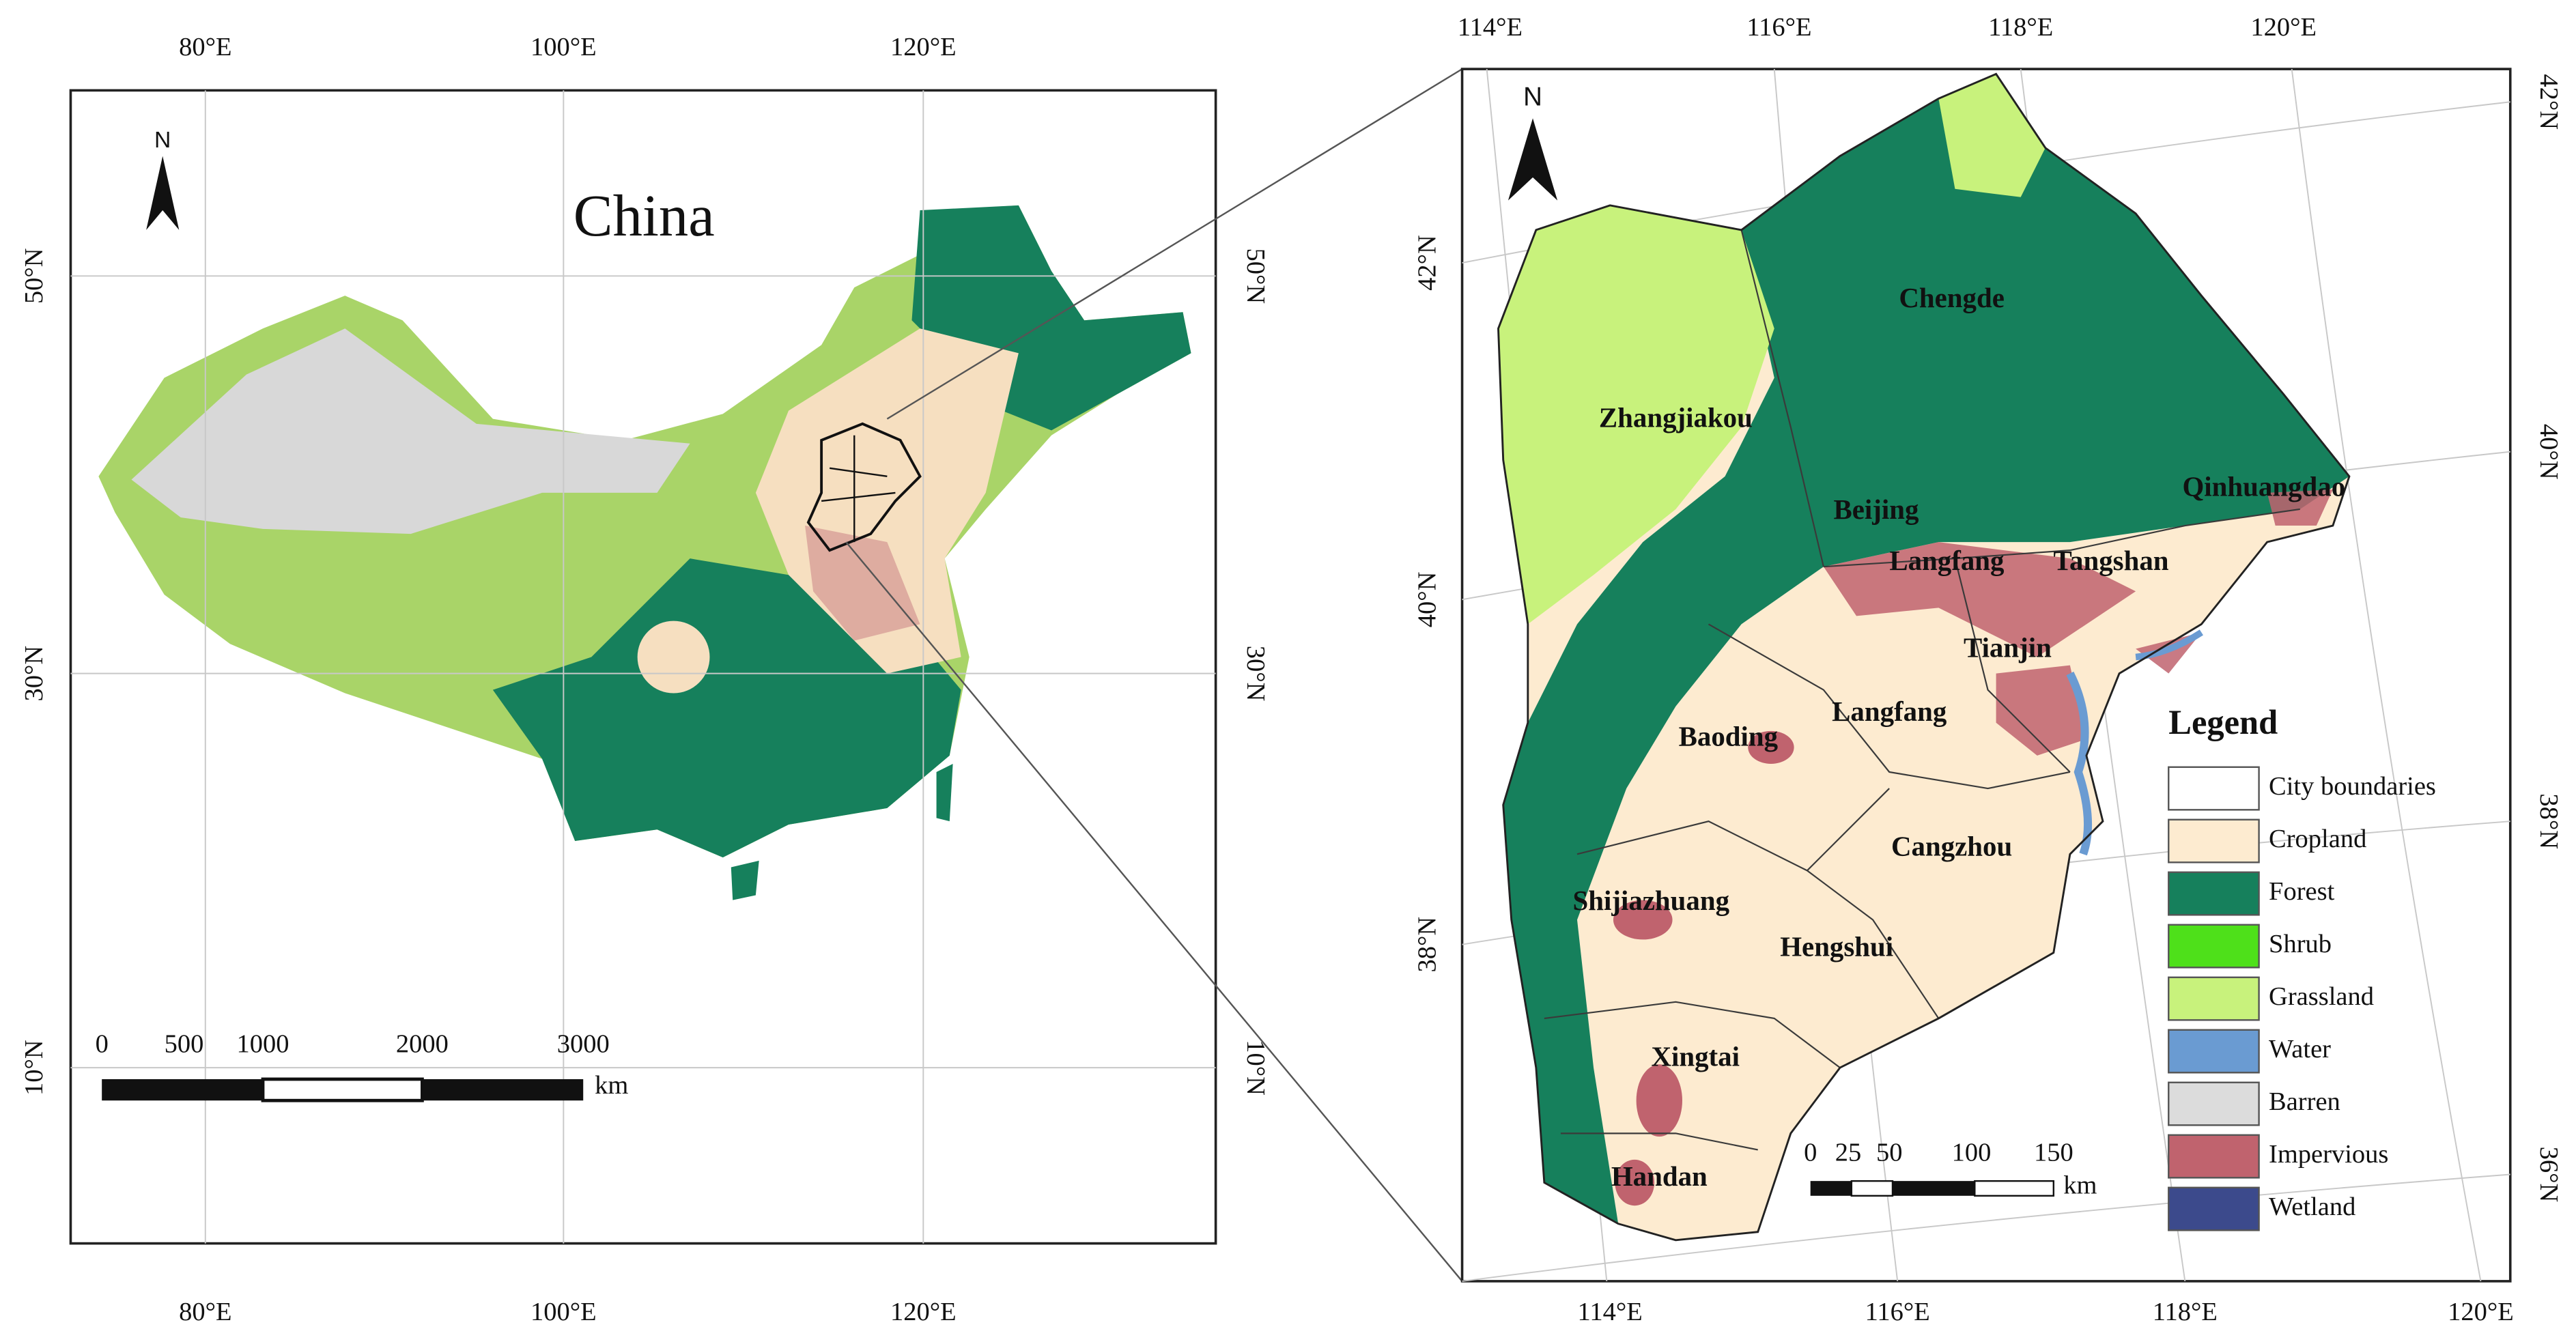 Image resolution: width=2576 pixels, height=1342 pixels. Describe the element at coordinates (2301, 944) in the screenshot. I see `legend-label: Shrub` at that location.